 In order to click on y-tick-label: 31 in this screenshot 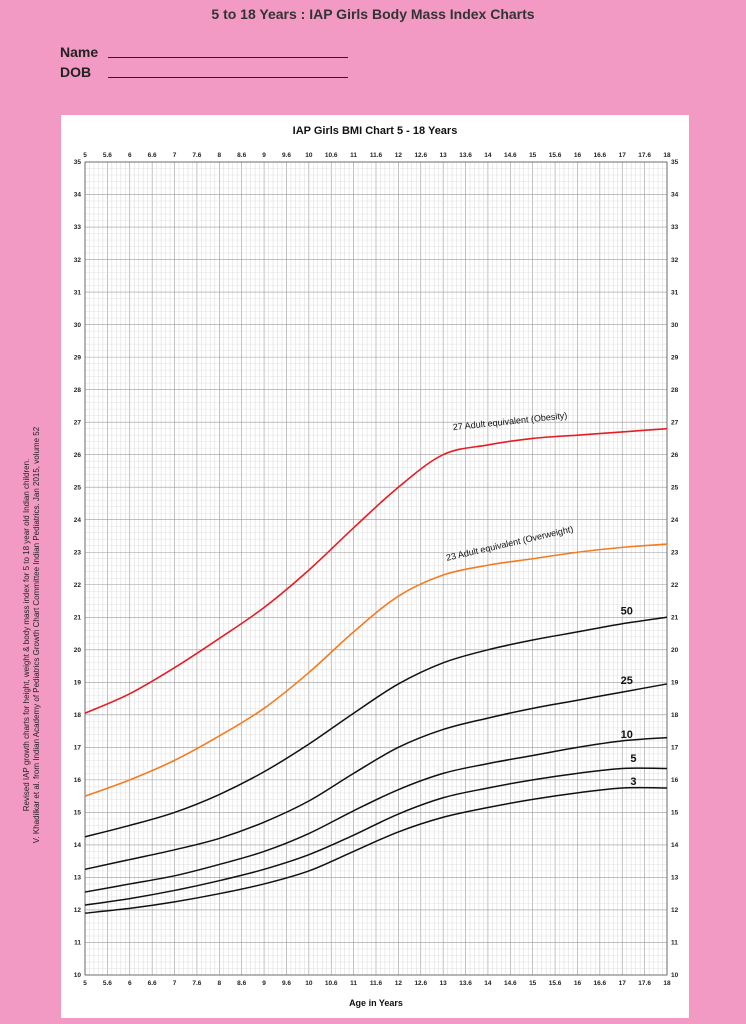, I will do `click(675, 292)`.